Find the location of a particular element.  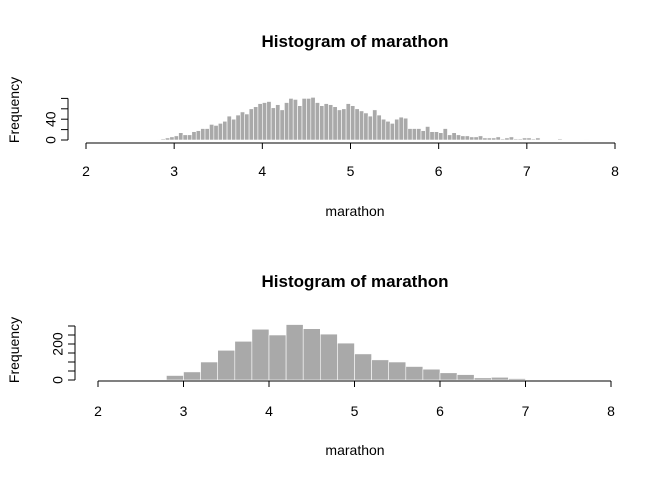

y-tick-label: 200 is located at coordinates (58, 344).